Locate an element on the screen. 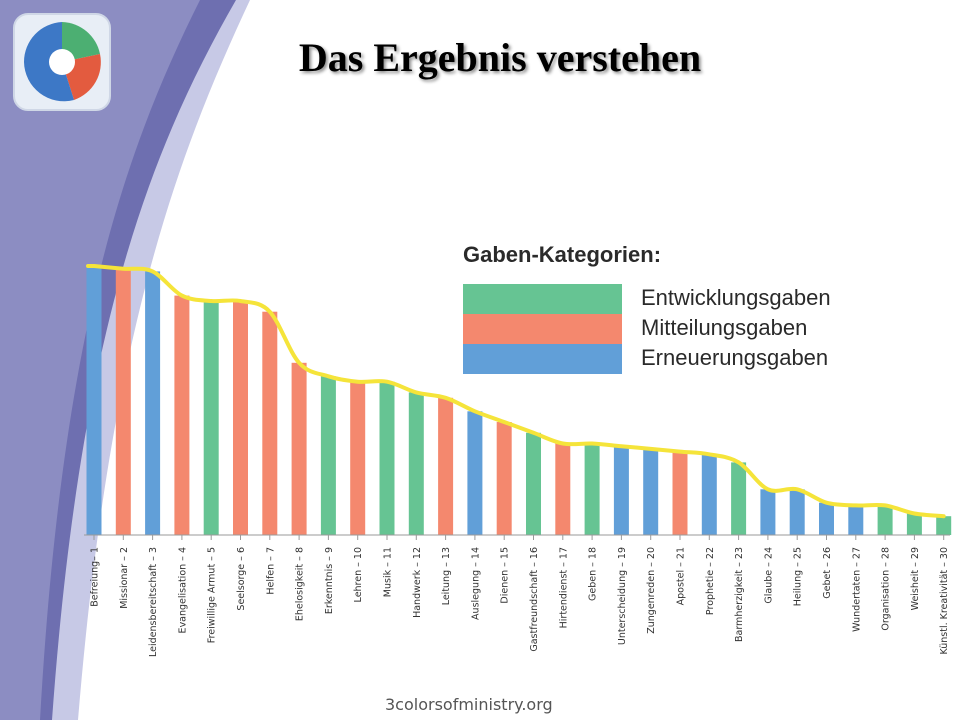 The height and width of the screenshot is (720, 960). legend-item-mitteilung: Mitteilungsgaben is located at coordinates (683, 329).